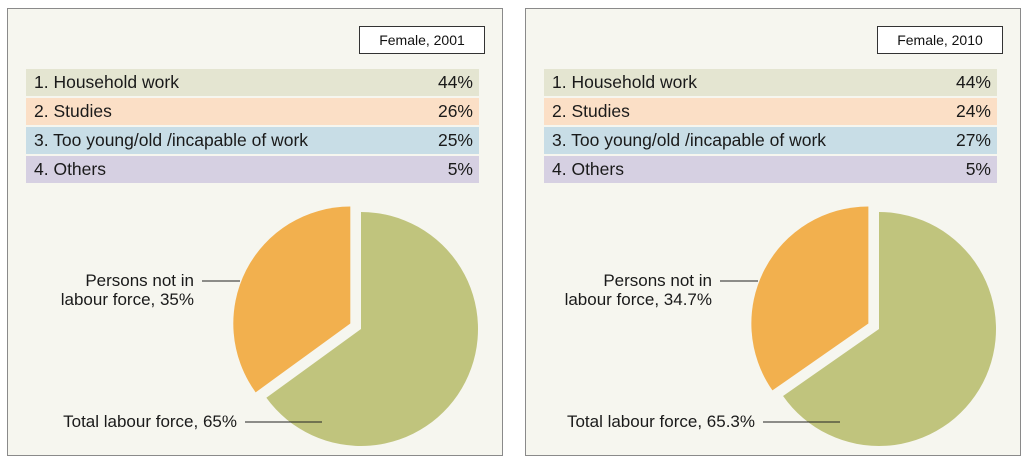 The width and height of the screenshot is (1028, 464). I want to click on reason-row: 3. Too young/old /incapable of work 27%, so click(770, 140).